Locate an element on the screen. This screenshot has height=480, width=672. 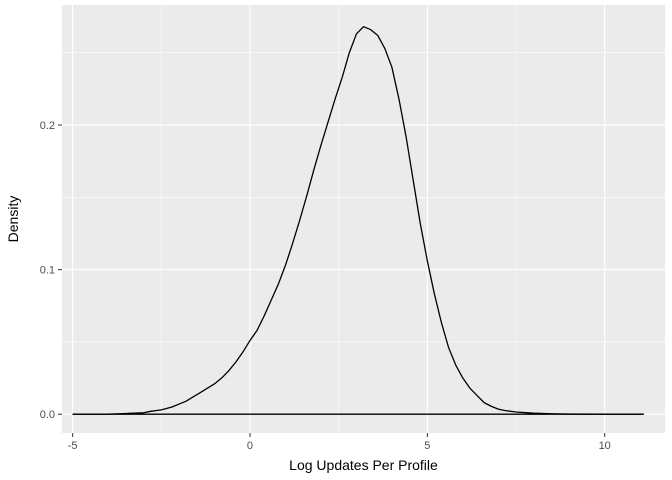
y-axis: 0.0 0.1 0.2 is located at coordinates (51, 270).